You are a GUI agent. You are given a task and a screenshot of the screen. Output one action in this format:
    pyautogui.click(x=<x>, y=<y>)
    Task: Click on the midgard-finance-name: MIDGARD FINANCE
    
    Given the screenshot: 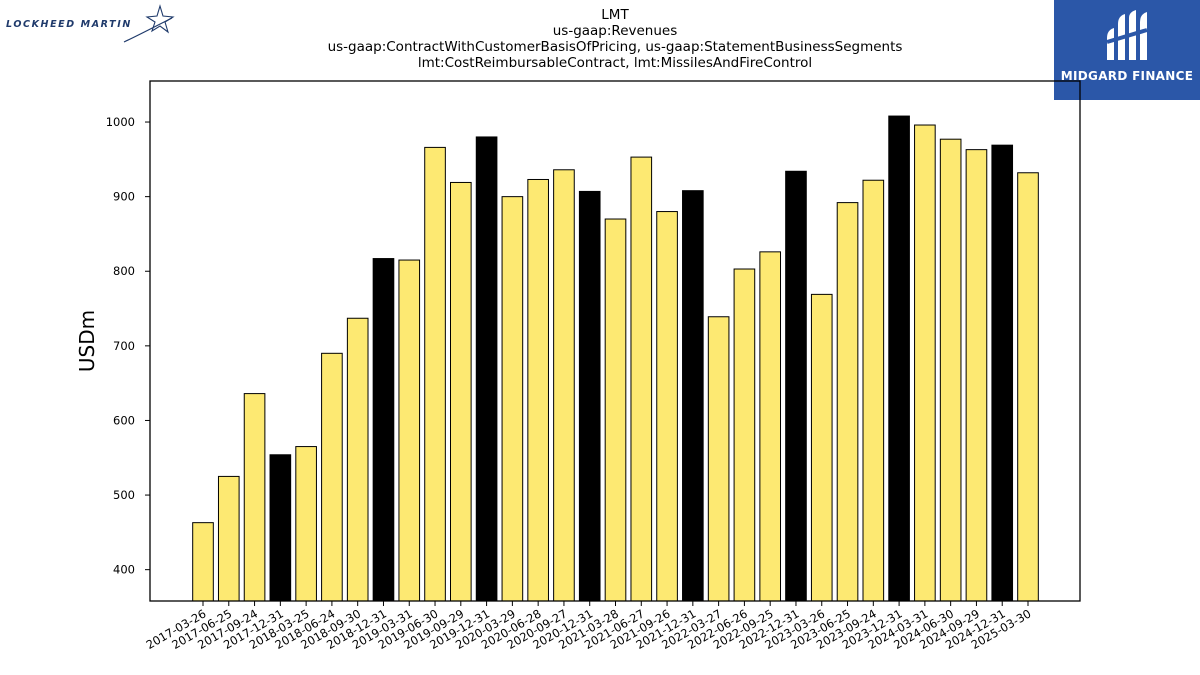 What is the action you would take?
    pyautogui.click(x=1127, y=76)
    